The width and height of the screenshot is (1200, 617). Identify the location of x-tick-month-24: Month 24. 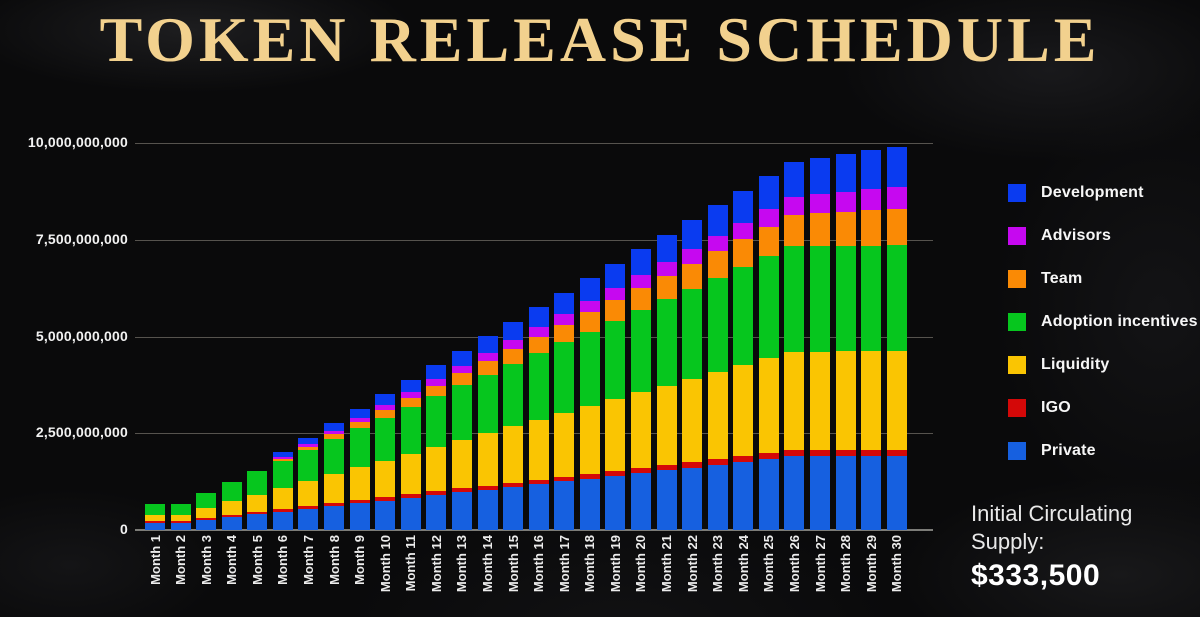
(743, 574).